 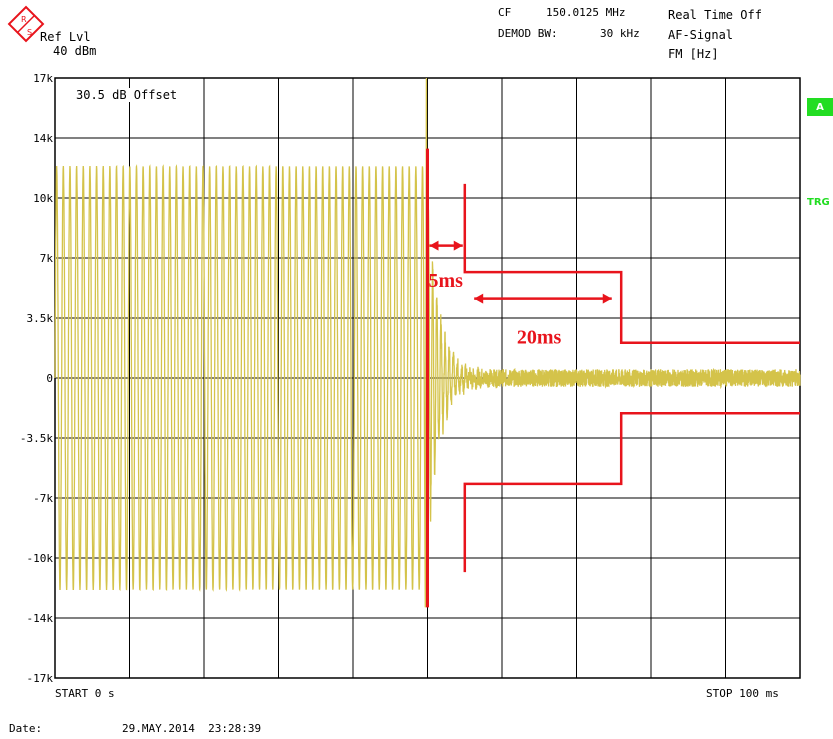 What do you see at coordinates (138, 95) in the screenshot?
I see `offset-label: 30.5 dB Offset` at bounding box center [138, 95].